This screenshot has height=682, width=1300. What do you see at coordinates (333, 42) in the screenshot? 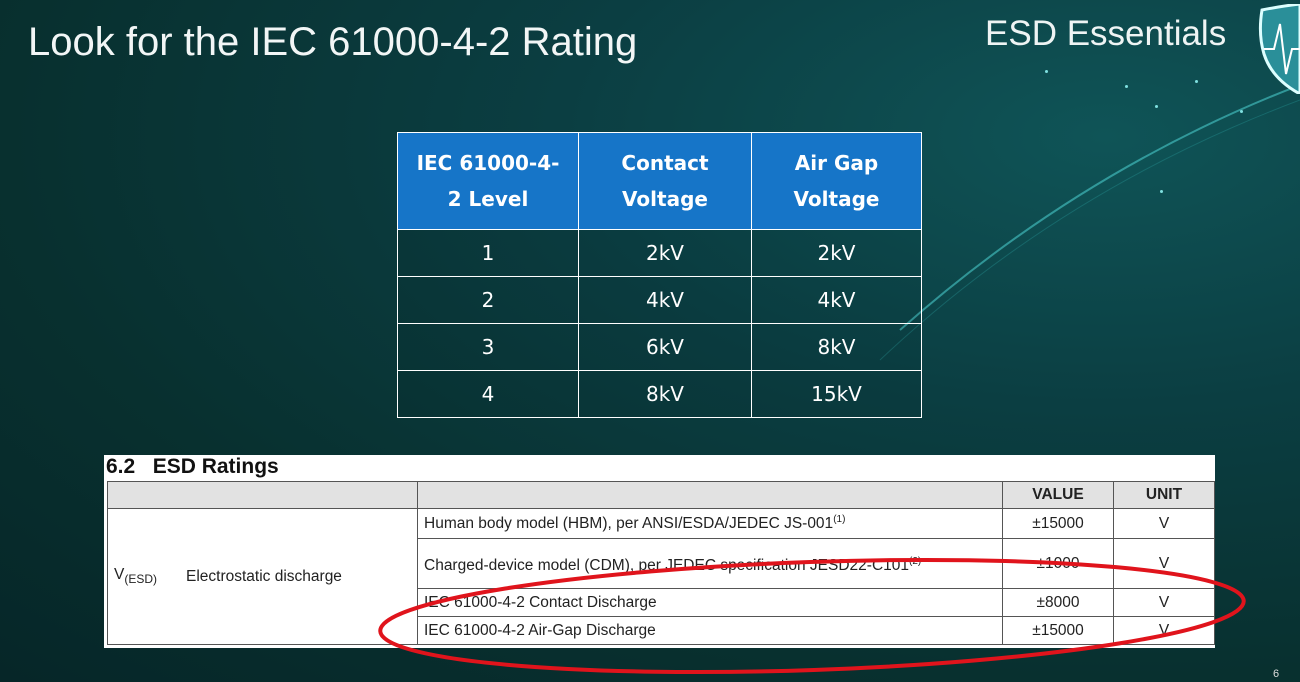
I see `slide-title: Look for the IEC 61000-4-2 Rating` at bounding box center [333, 42].